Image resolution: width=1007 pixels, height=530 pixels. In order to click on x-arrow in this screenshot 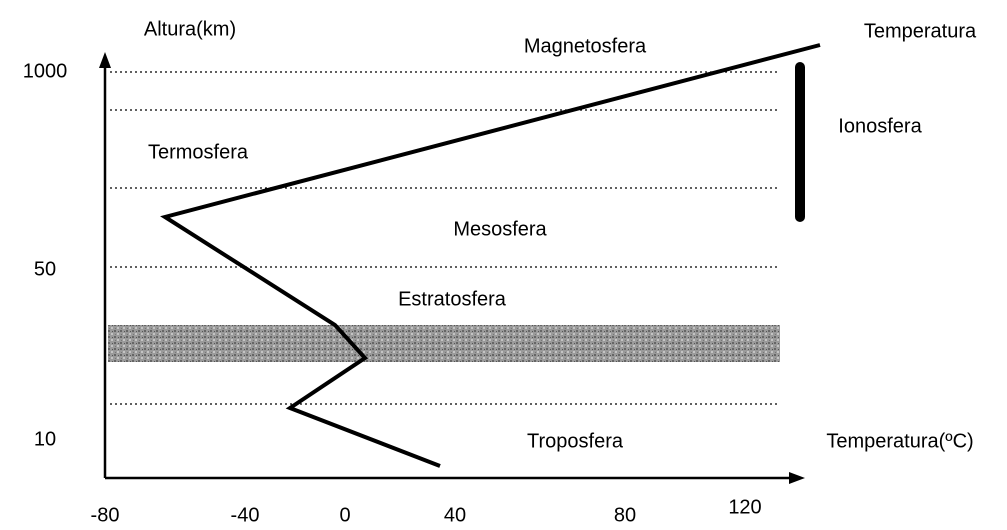, I will do `click(797, 478)`.